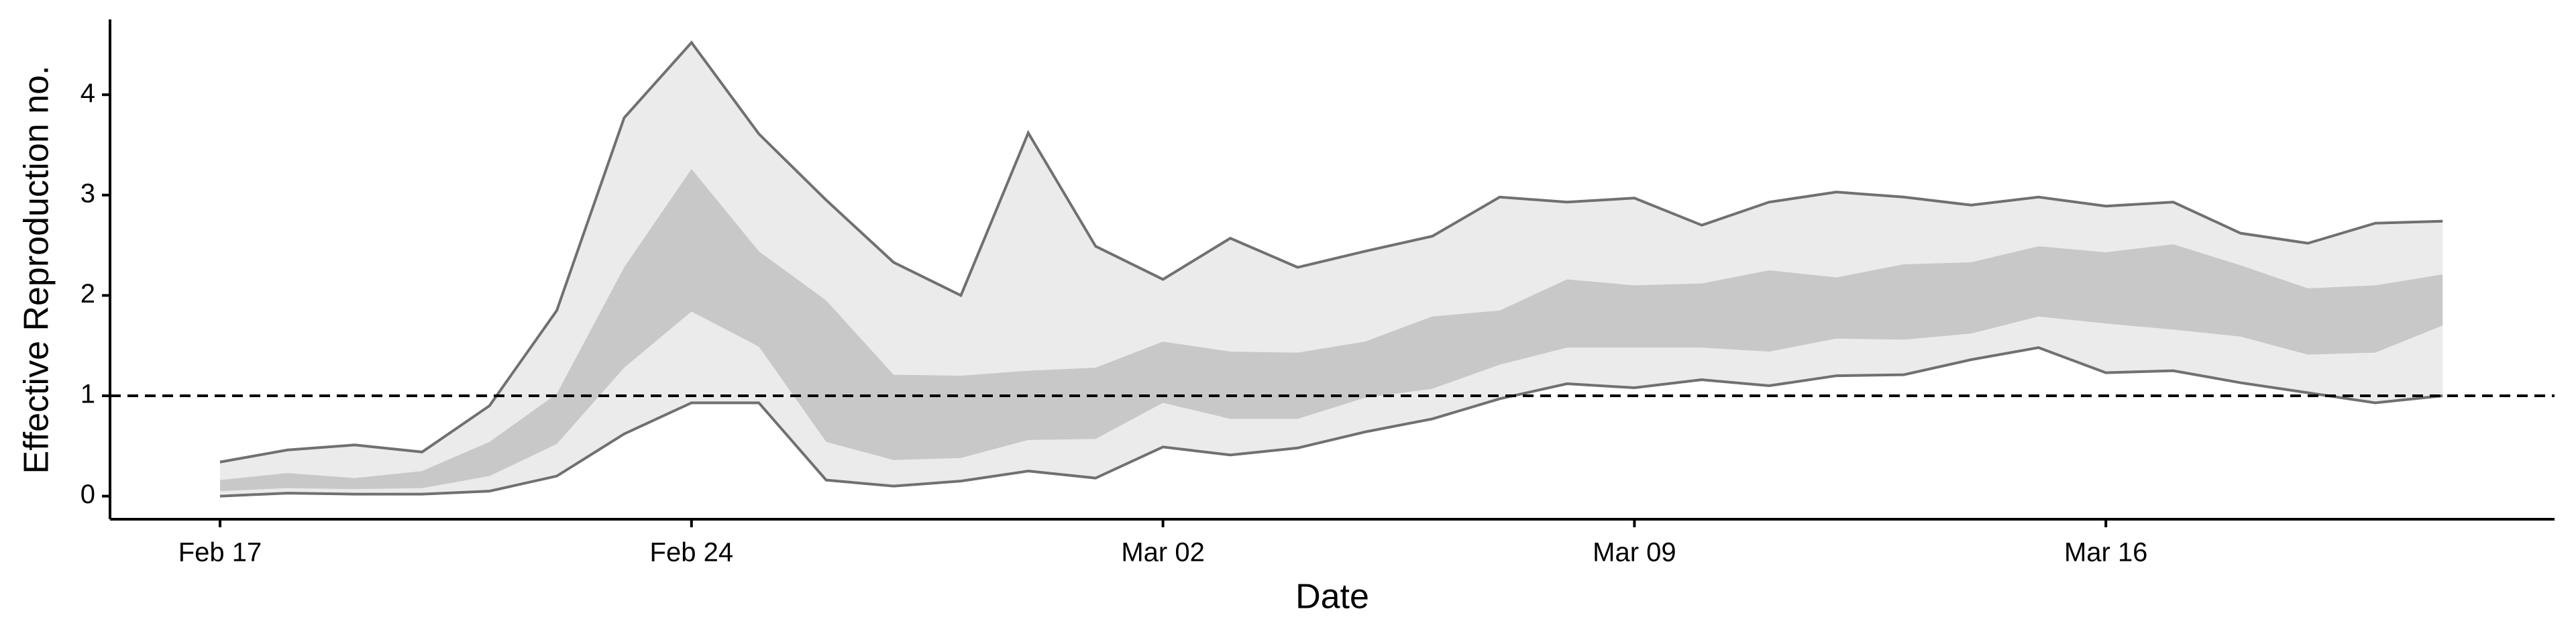 The image size is (2576, 644). I want to click on x-tick-label: Mar 16, so click(2106, 553).